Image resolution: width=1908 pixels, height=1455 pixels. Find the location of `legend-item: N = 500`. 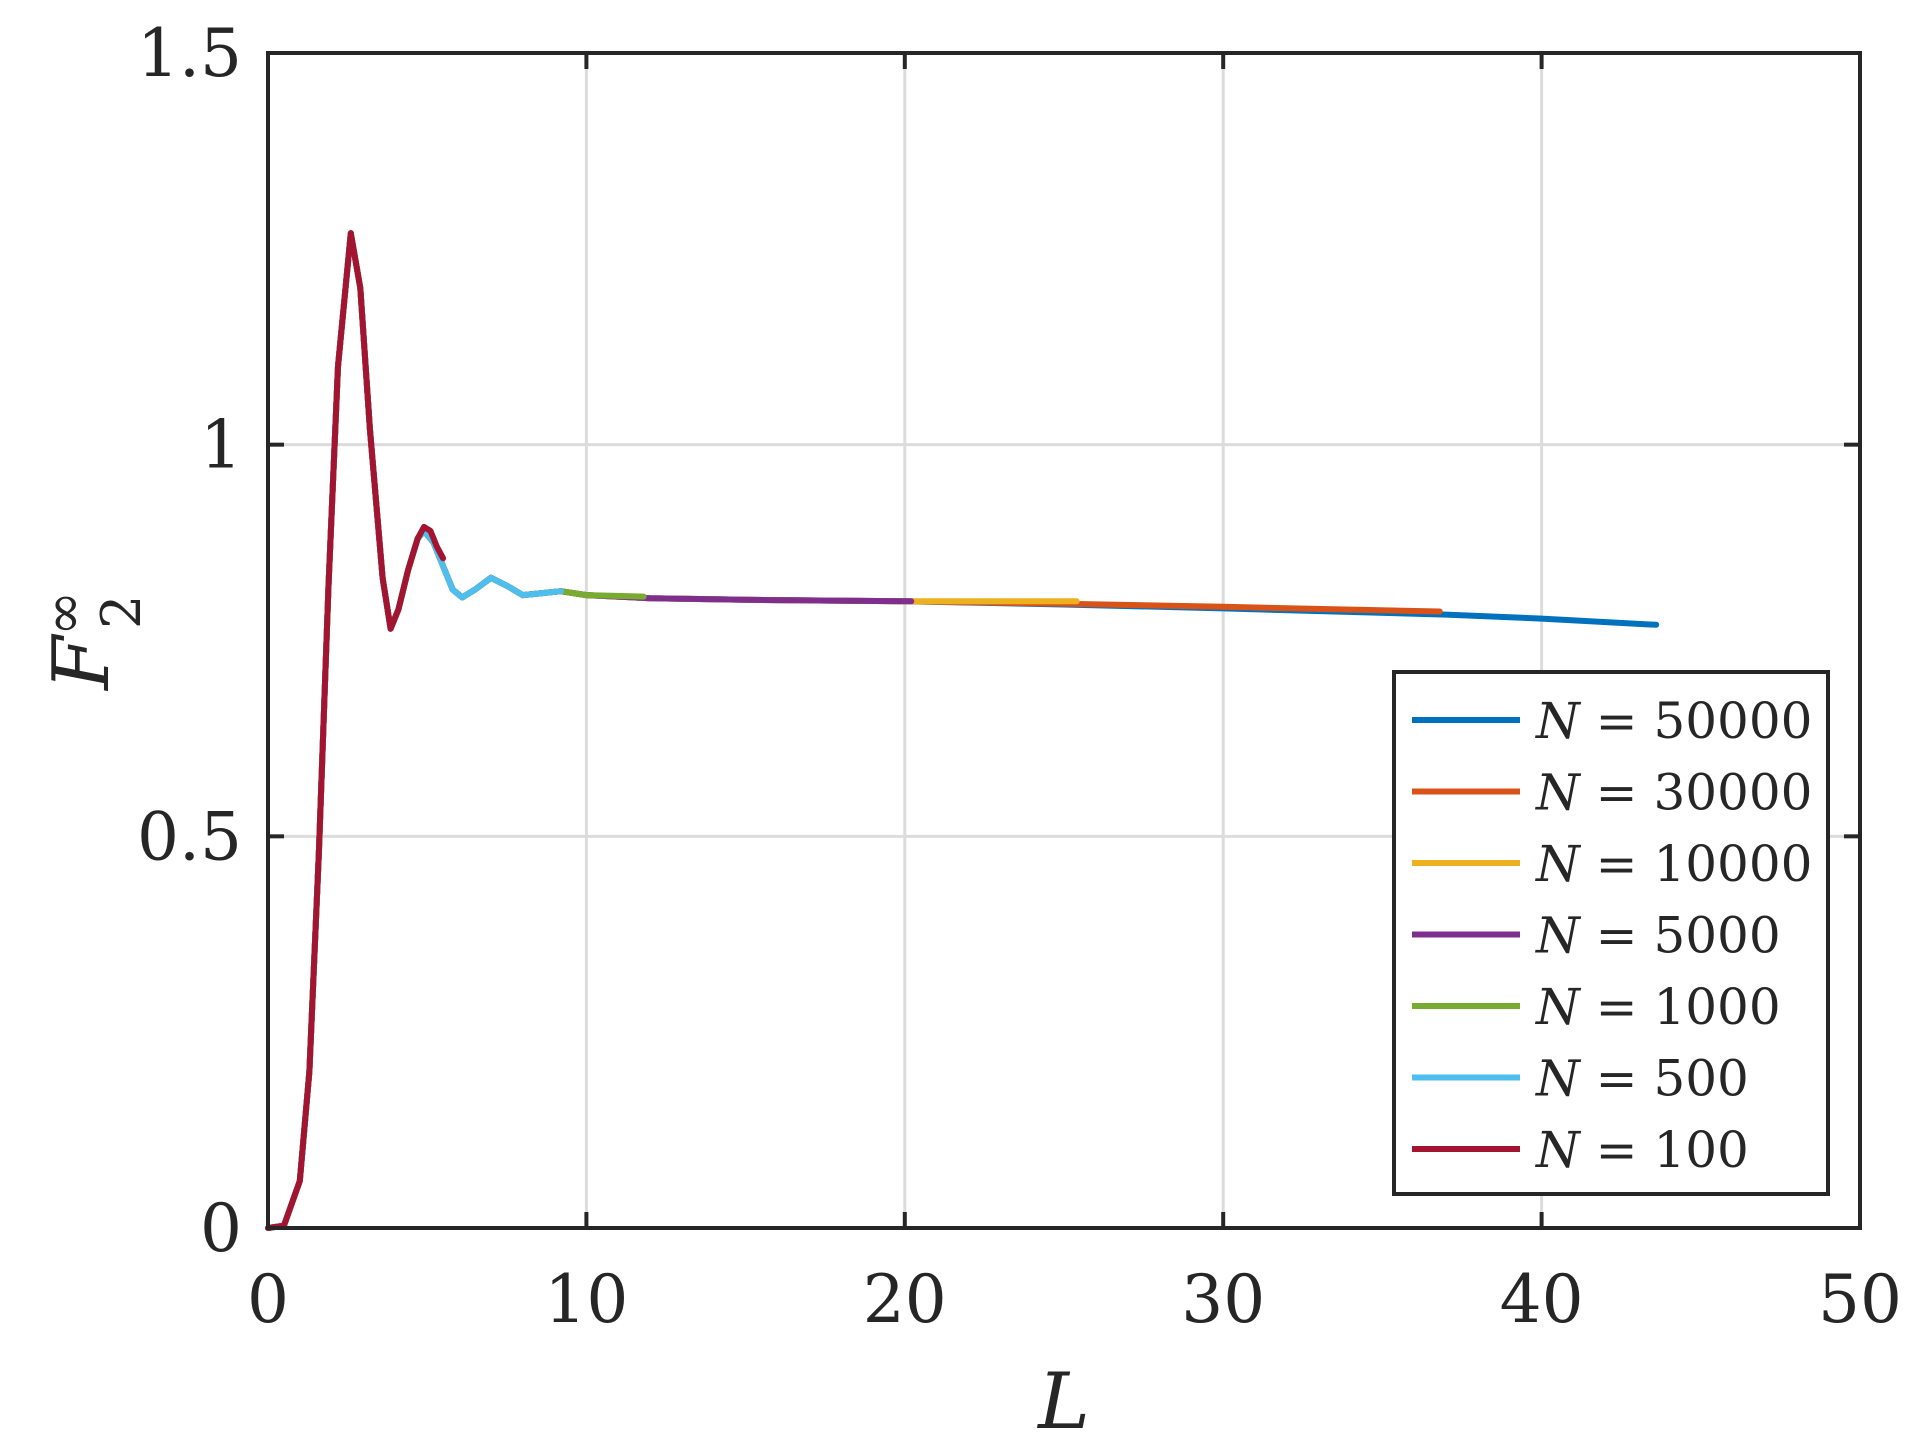

legend-item: N = 500 is located at coordinates (1580, 1079).